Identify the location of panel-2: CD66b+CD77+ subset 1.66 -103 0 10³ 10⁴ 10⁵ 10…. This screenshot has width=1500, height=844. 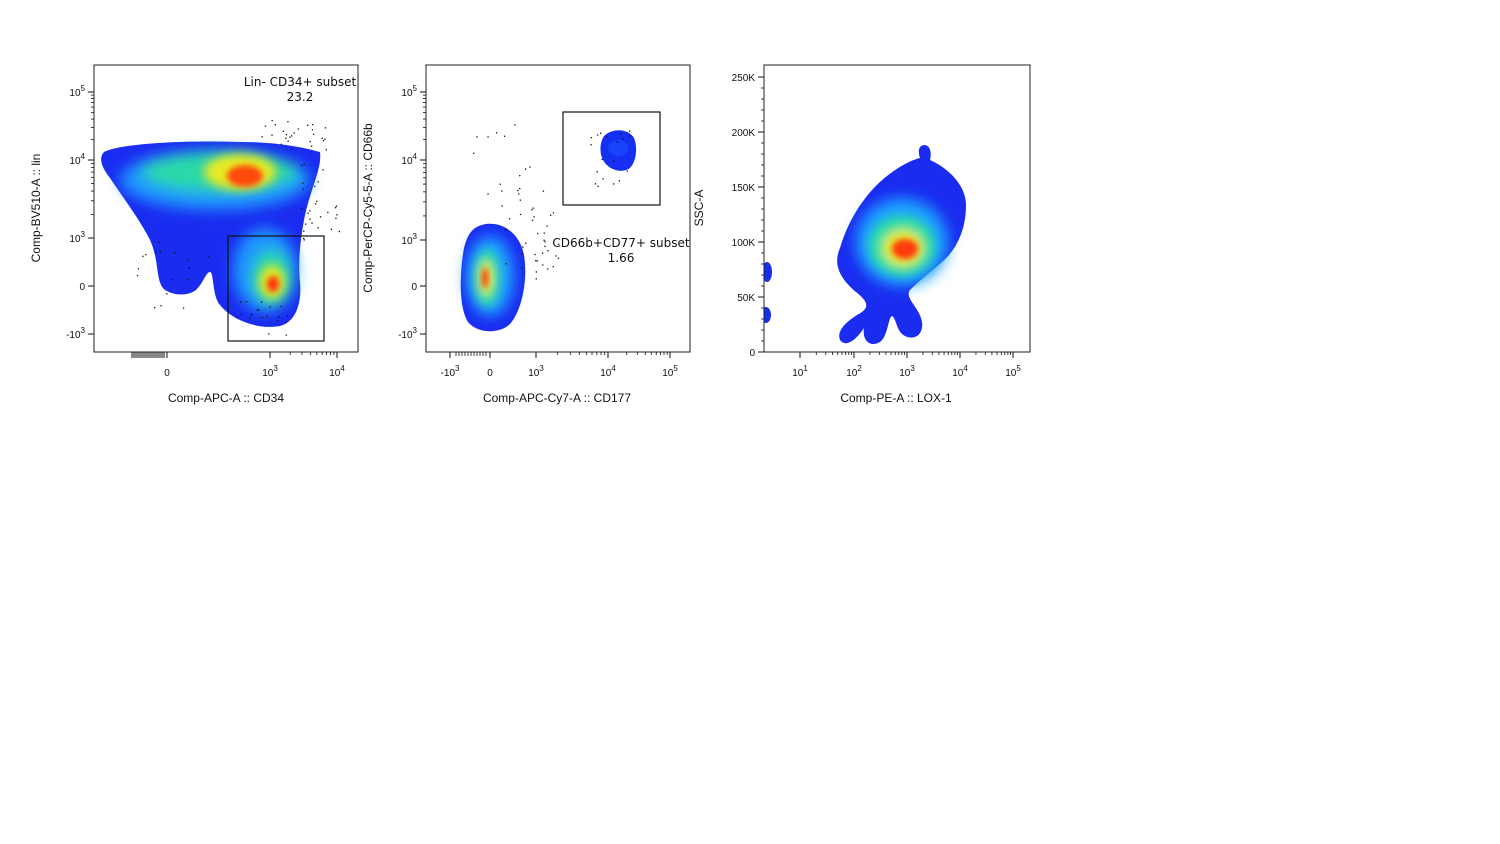
(526, 234).